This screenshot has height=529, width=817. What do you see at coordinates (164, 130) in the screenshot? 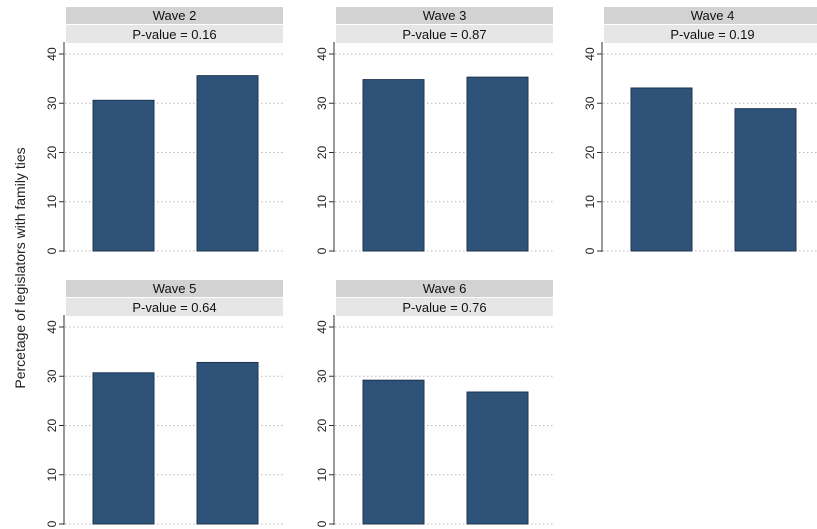
I see `panel-1: Wave 2 P-value = 0.16 0 10 20 30 40` at bounding box center [164, 130].